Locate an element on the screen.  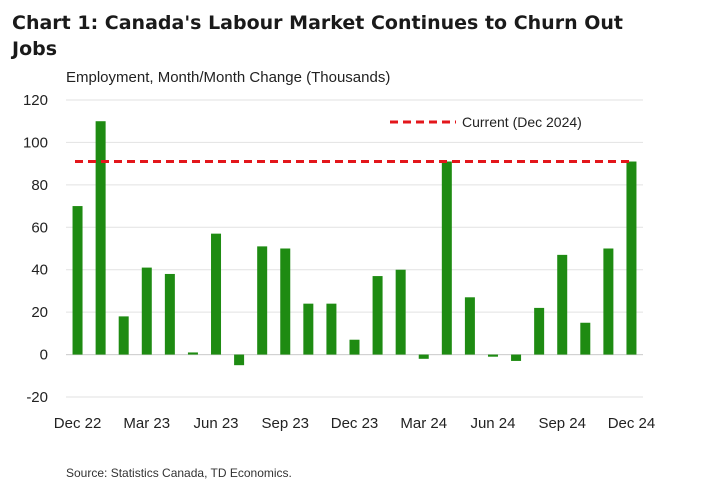
source-note: Source: Statistics Canada, TD Economics. is located at coordinates (179, 473).